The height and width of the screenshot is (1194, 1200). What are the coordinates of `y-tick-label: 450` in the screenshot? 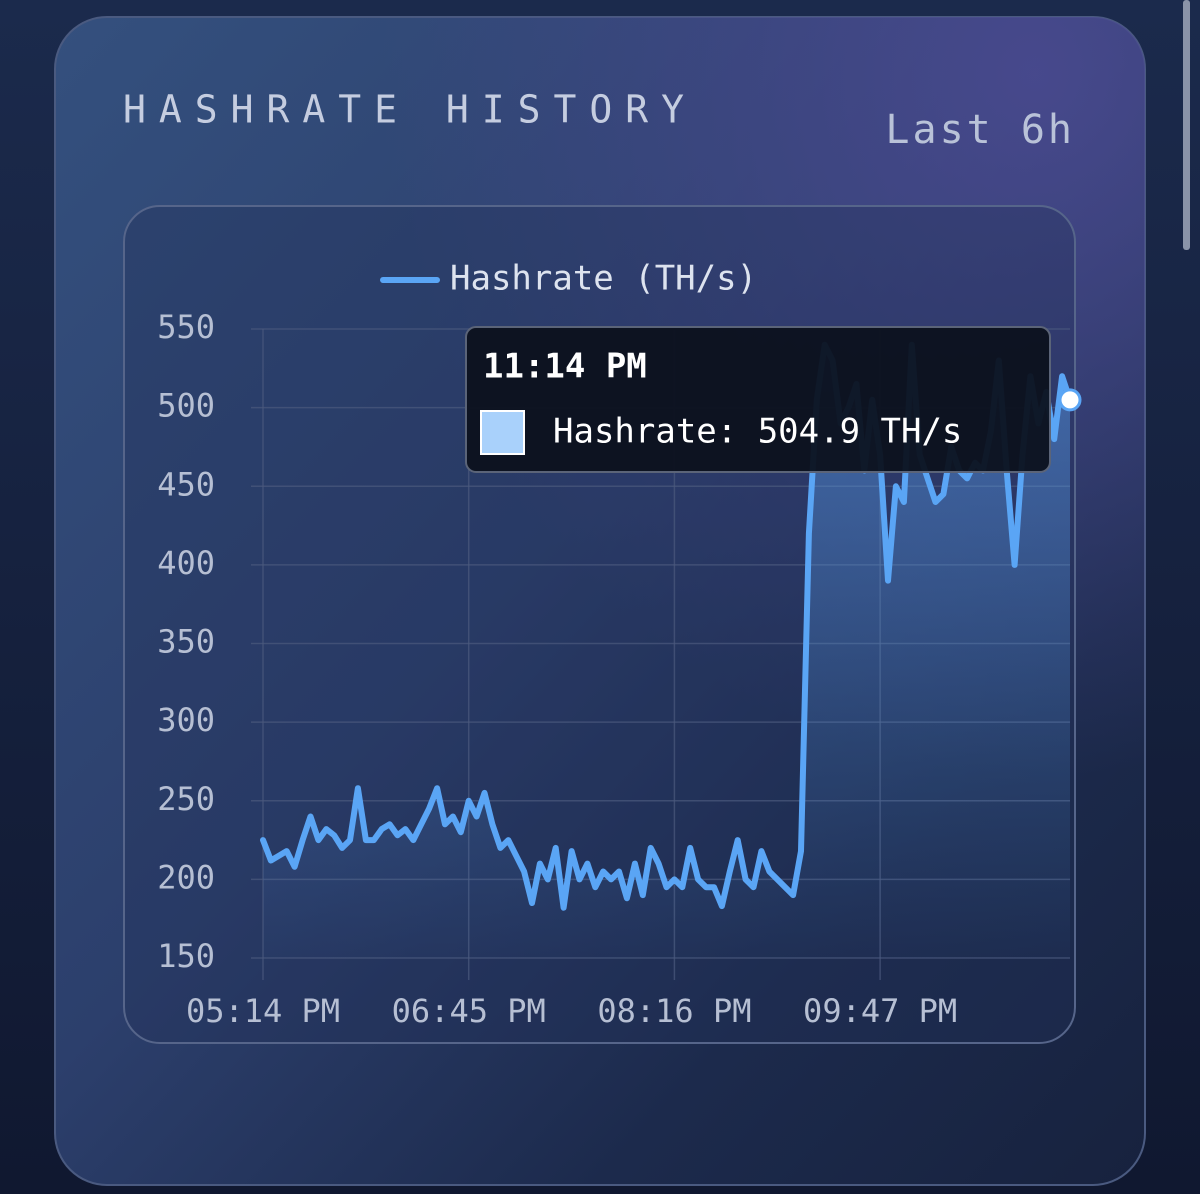 It's located at (186, 484).